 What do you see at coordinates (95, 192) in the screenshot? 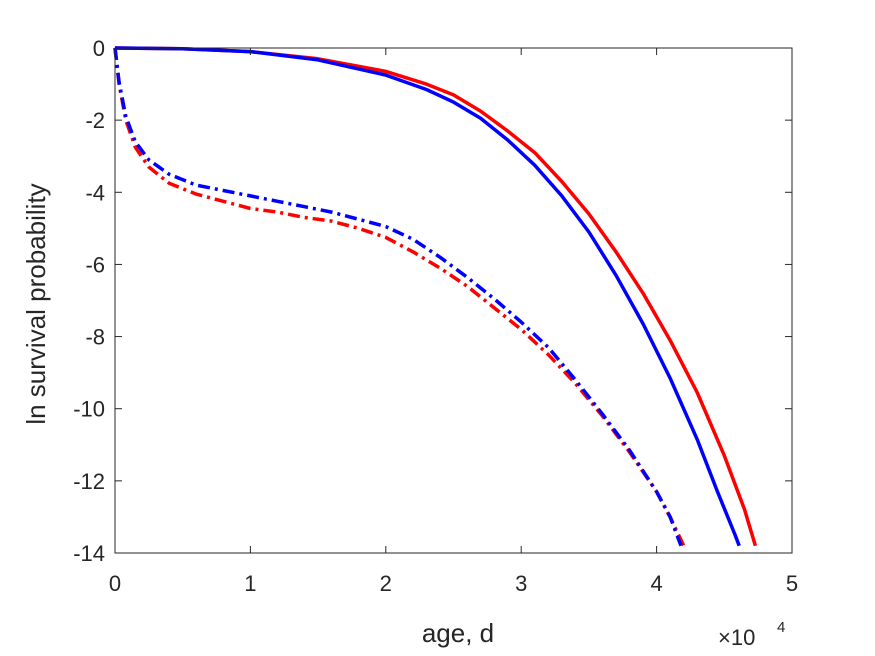
I see `y-tick-label: -4` at bounding box center [95, 192].